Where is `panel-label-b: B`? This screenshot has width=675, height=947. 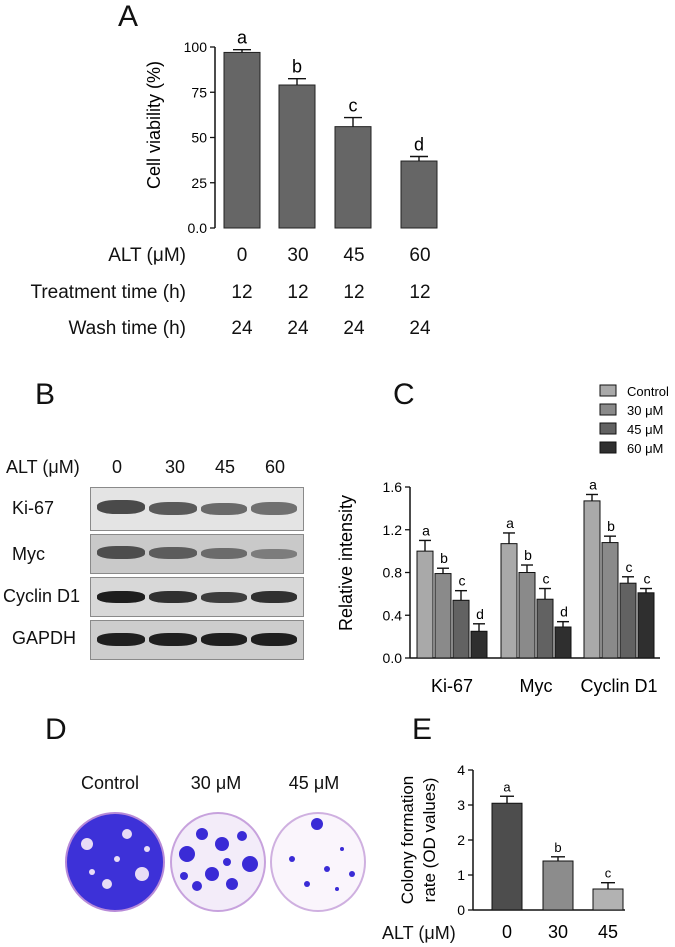 panel-label-b: B is located at coordinates (45, 394).